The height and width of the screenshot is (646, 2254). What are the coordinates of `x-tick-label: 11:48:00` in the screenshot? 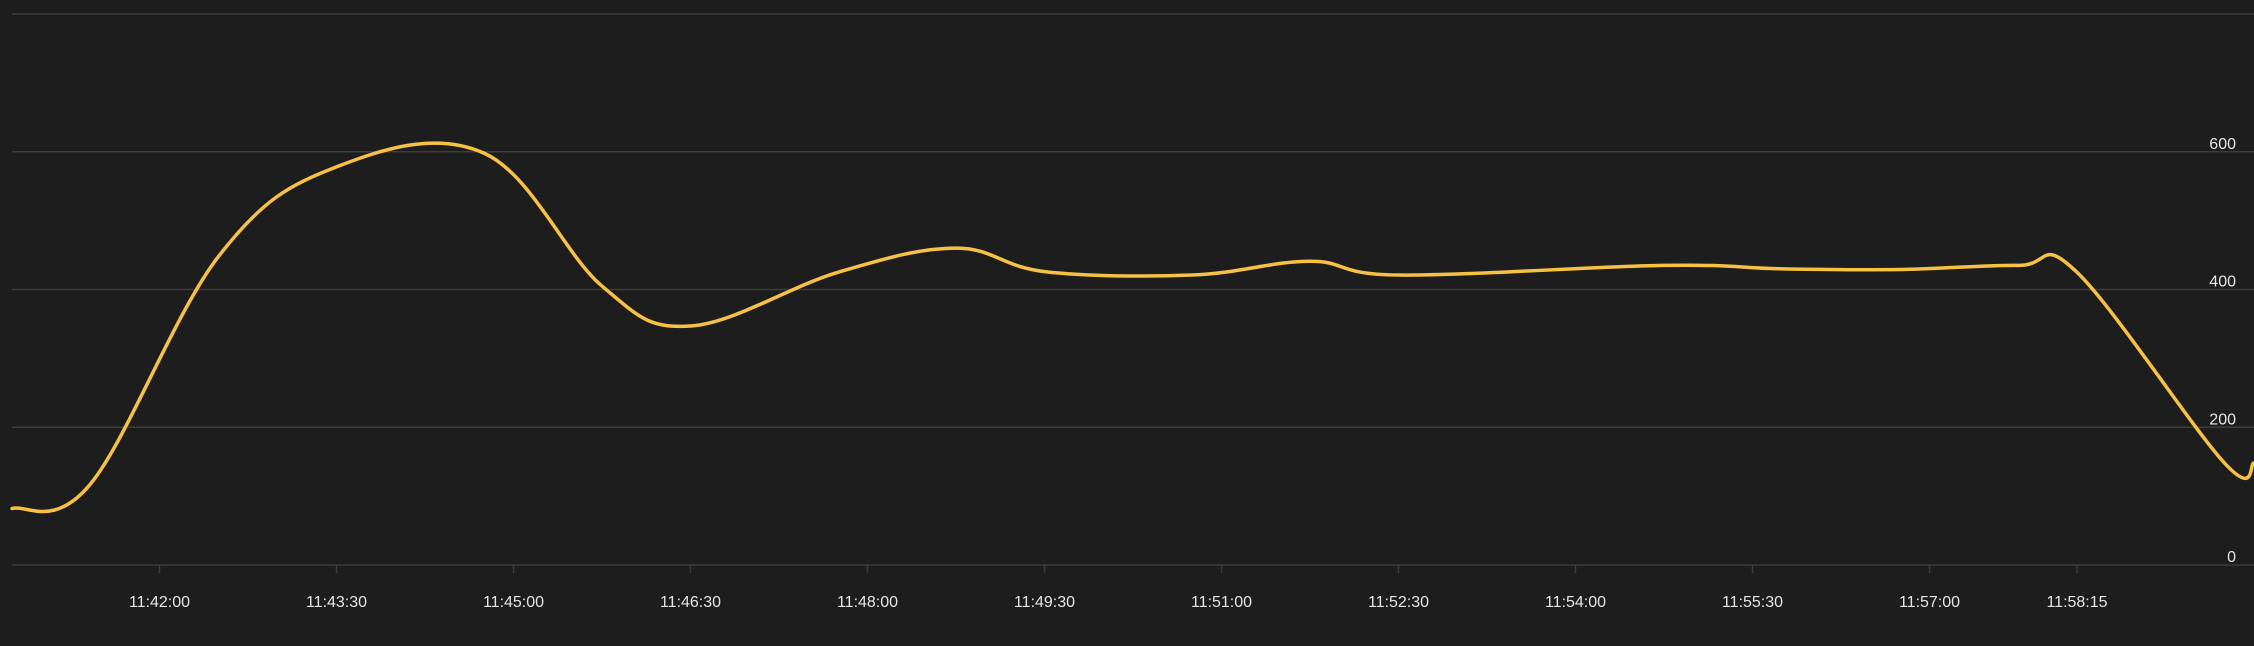 It's located at (867, 602).